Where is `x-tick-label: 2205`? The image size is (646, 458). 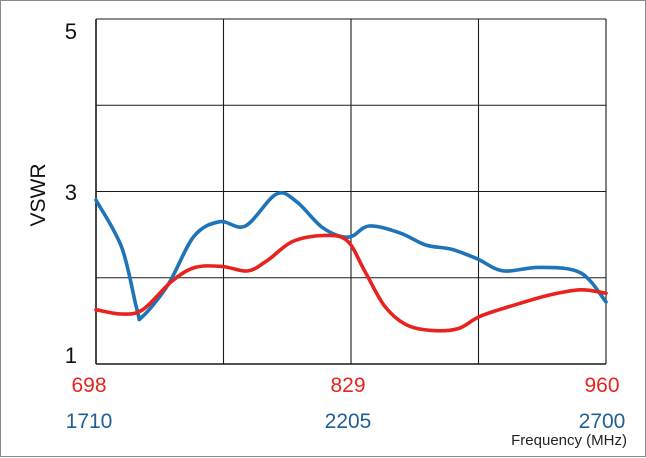 x-tick-label: 2205 is located at coordinates (348, 421).